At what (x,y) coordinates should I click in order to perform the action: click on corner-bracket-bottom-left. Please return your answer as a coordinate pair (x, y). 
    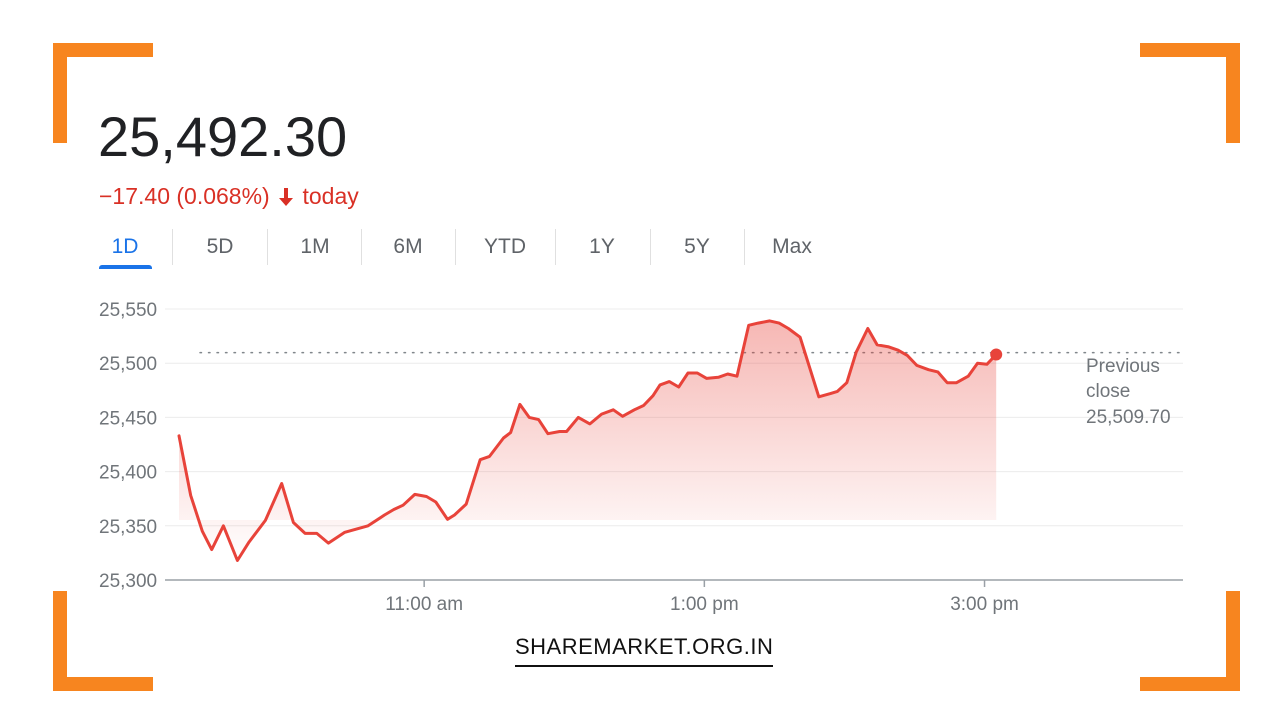
    Looking at the image, I should click on (103, 641).